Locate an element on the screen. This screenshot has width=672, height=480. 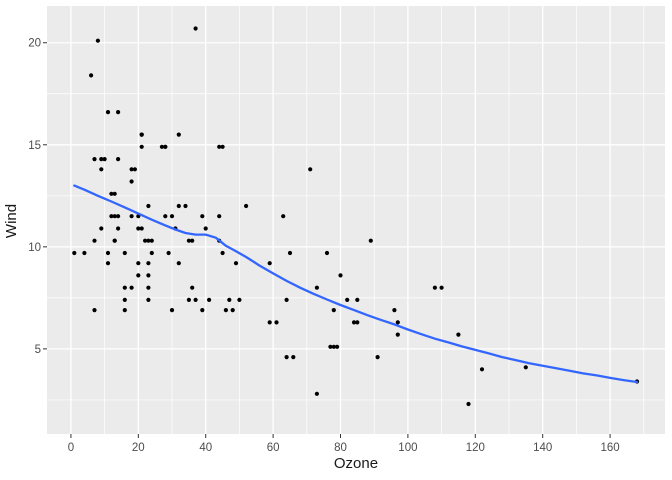
x-axis-title: Ozone is located at coordinates (356, 463).